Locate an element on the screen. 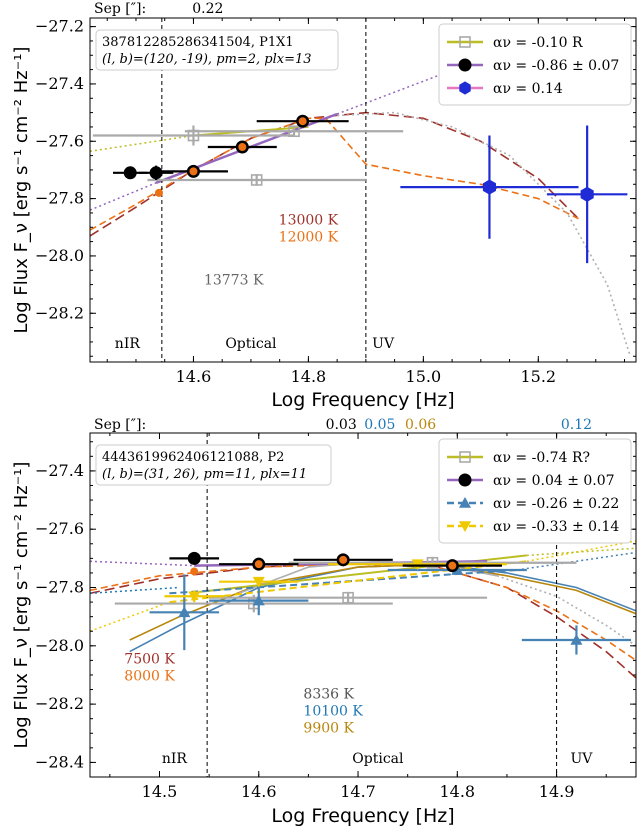 The image size is (638, 829). temperature-label: 12000 K is located at coordinates (309, 237).